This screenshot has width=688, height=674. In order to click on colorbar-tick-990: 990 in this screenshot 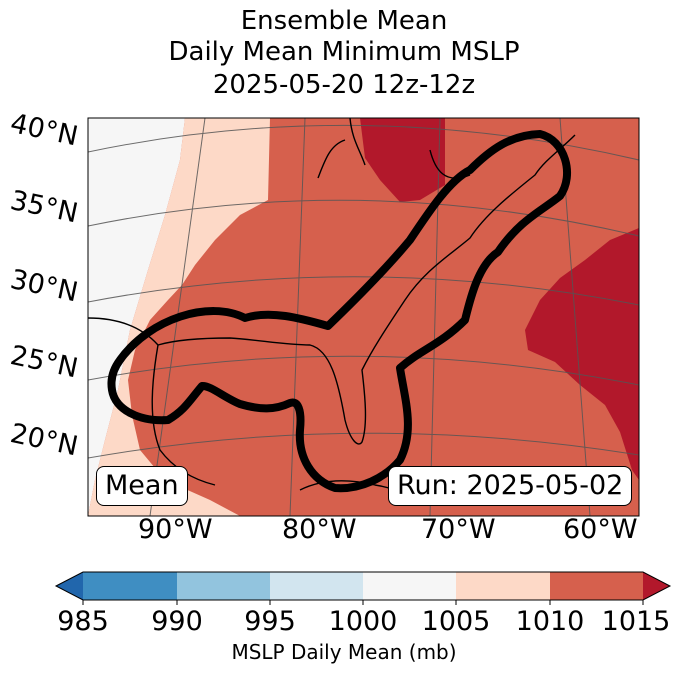, I will do `click(177, 621)`.